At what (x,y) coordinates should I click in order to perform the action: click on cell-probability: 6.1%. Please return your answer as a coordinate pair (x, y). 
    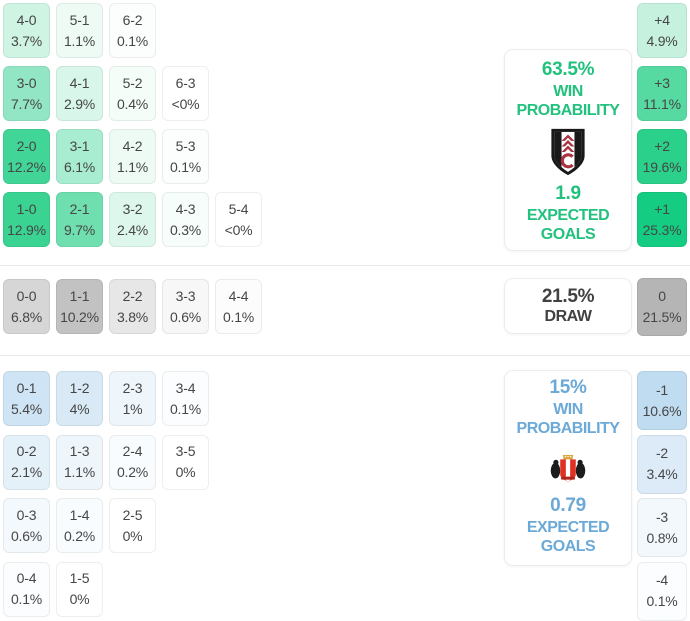
    Looking at the image, I should click on (79, 166).